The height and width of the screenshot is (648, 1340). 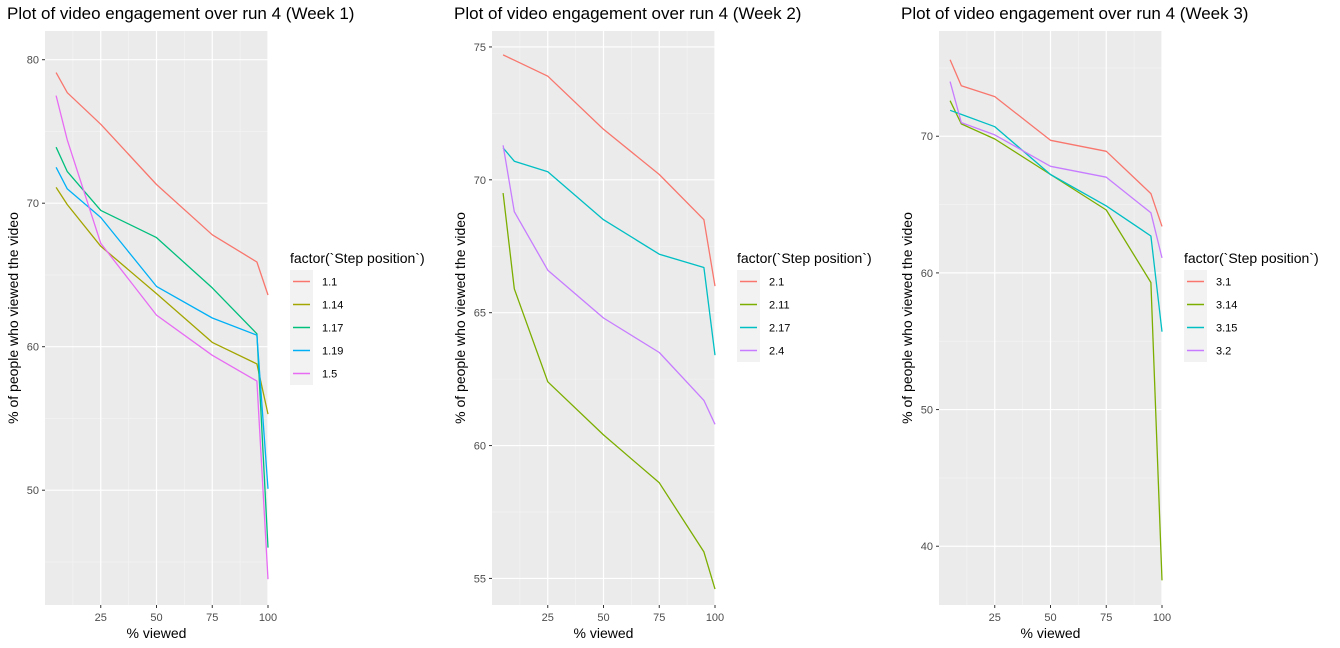 I want to click on y-tick-label: 40, so click(x=927, y=547).